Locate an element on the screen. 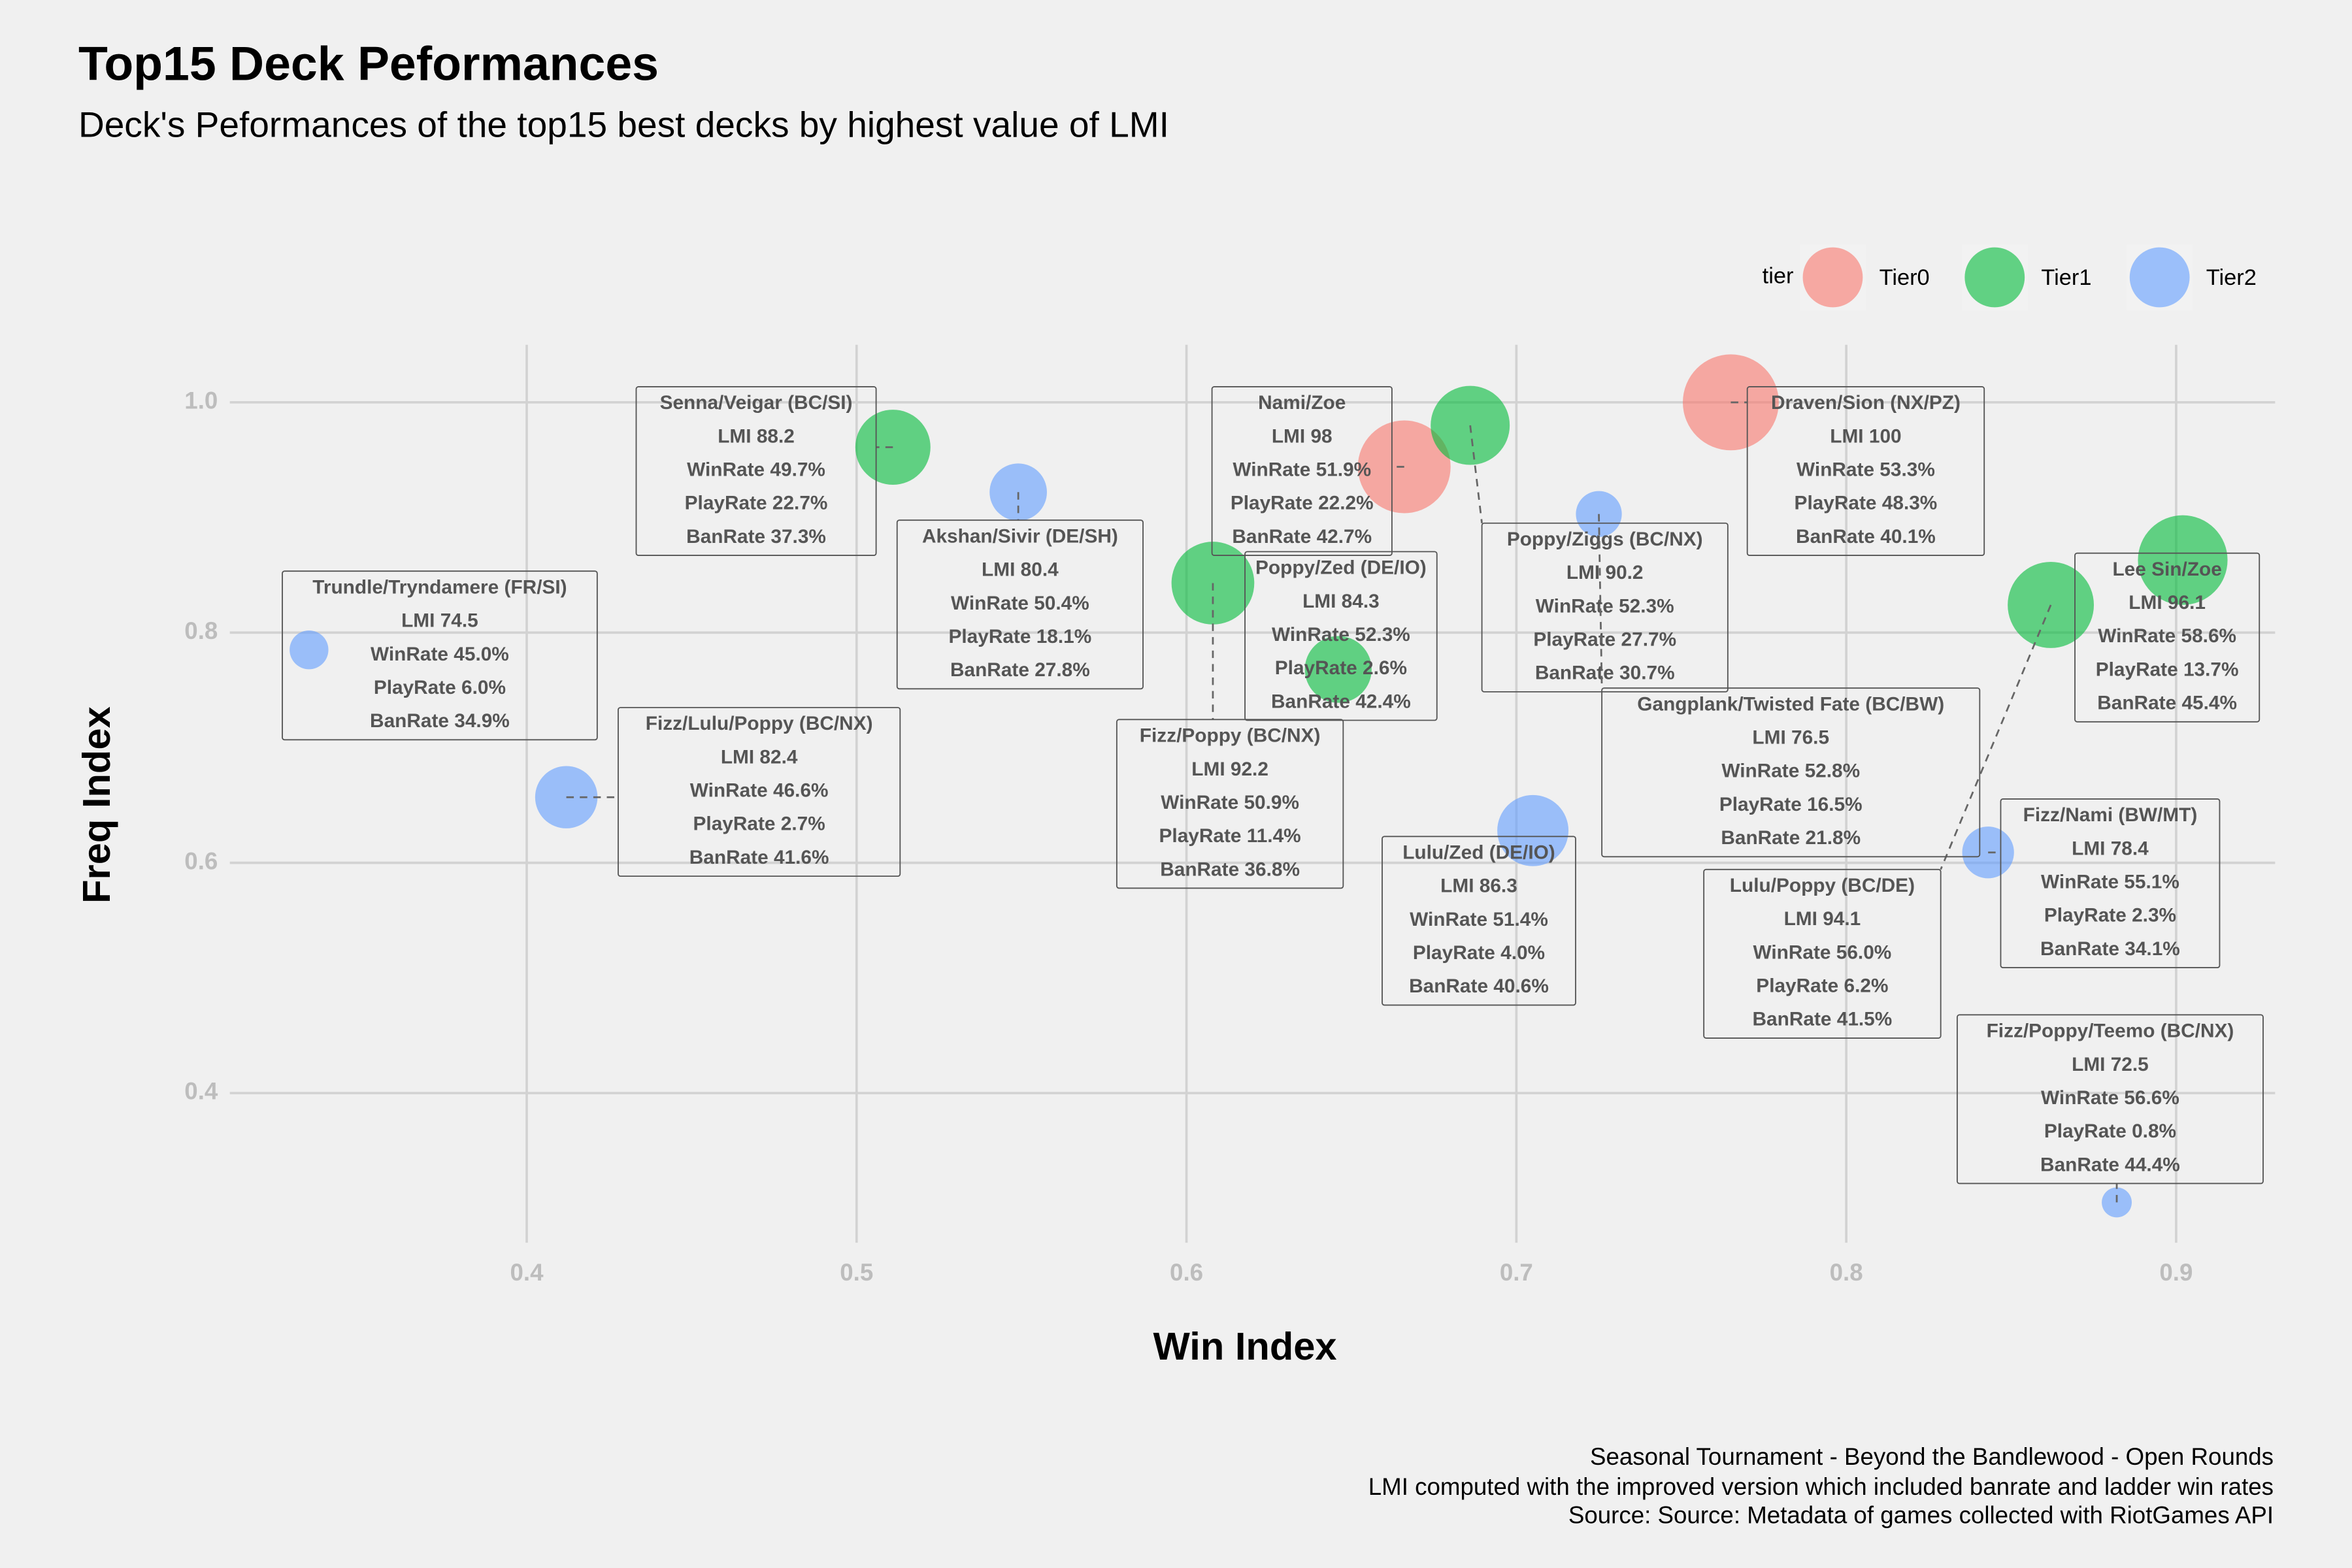  data-label: PlayRate 18.1% is located at coordinates (1019, 636).